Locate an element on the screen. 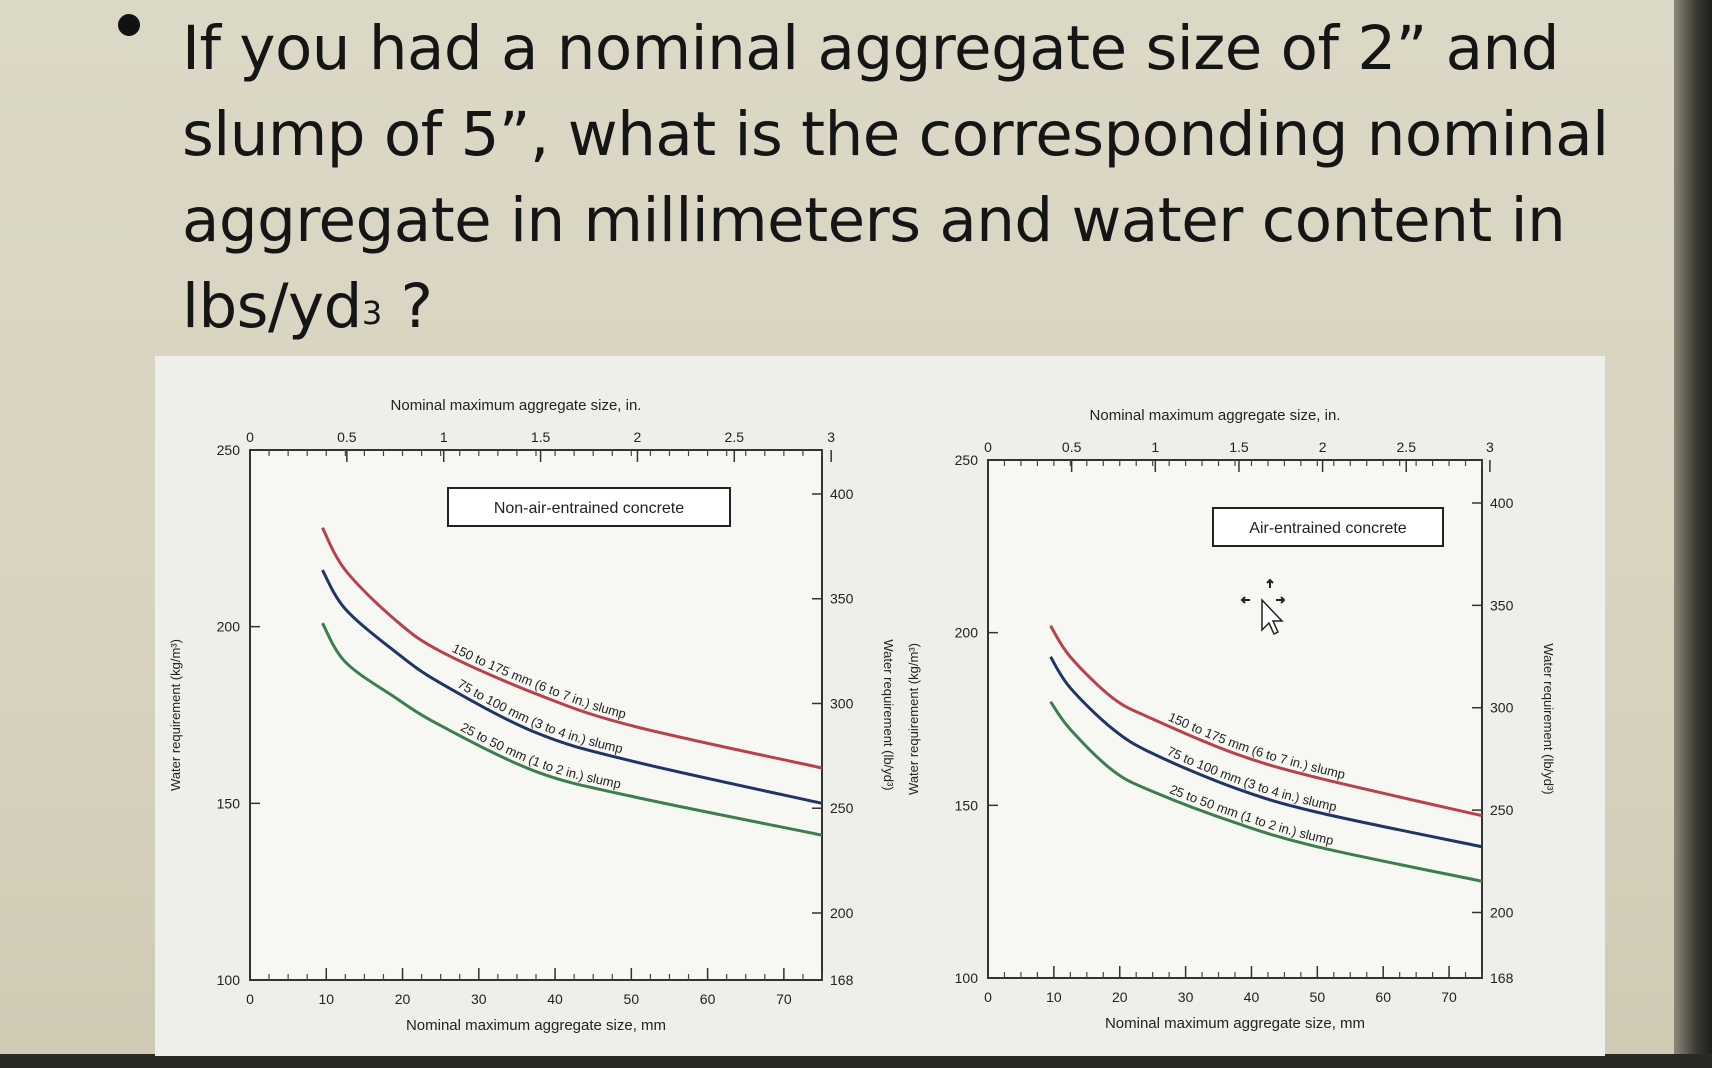 This screenshot has width=1712, height=1068. screen-bezel-bottom is located at coordinates (856, 1061).